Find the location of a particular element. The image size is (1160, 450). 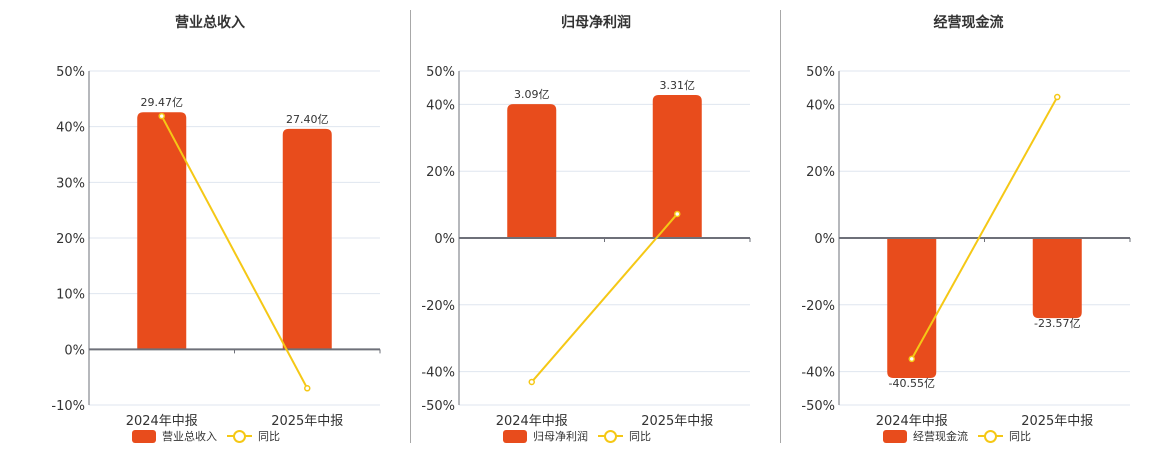

chart-legend: 营业总收入 同比 is located at coordinates (206, 436).